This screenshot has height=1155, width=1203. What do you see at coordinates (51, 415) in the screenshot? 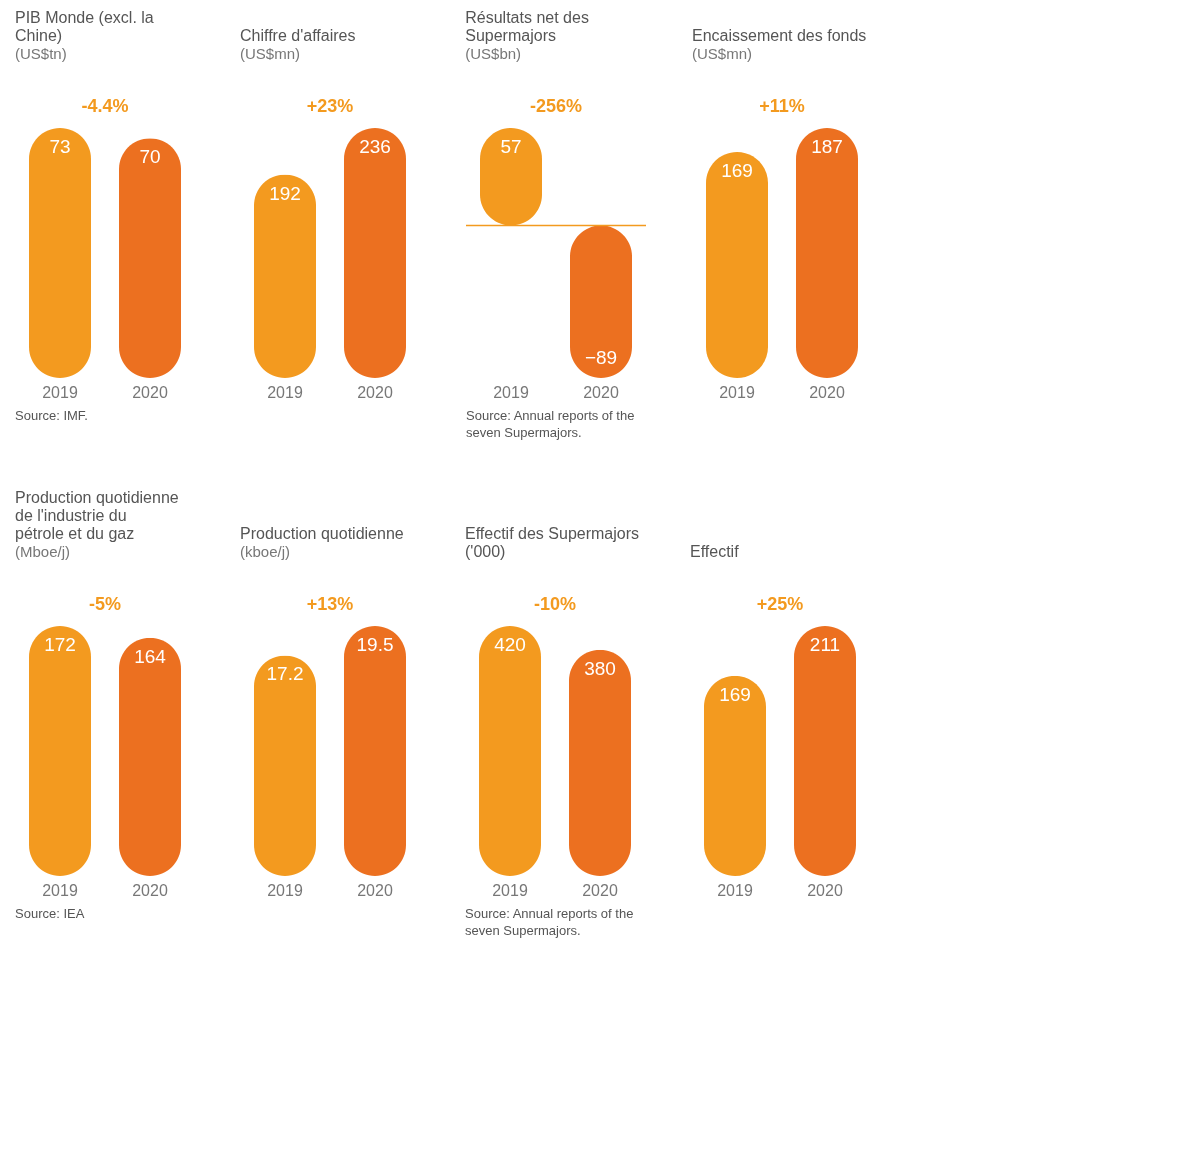
I see `source-note: Source: IMF.` at bounding box center [51, 415].